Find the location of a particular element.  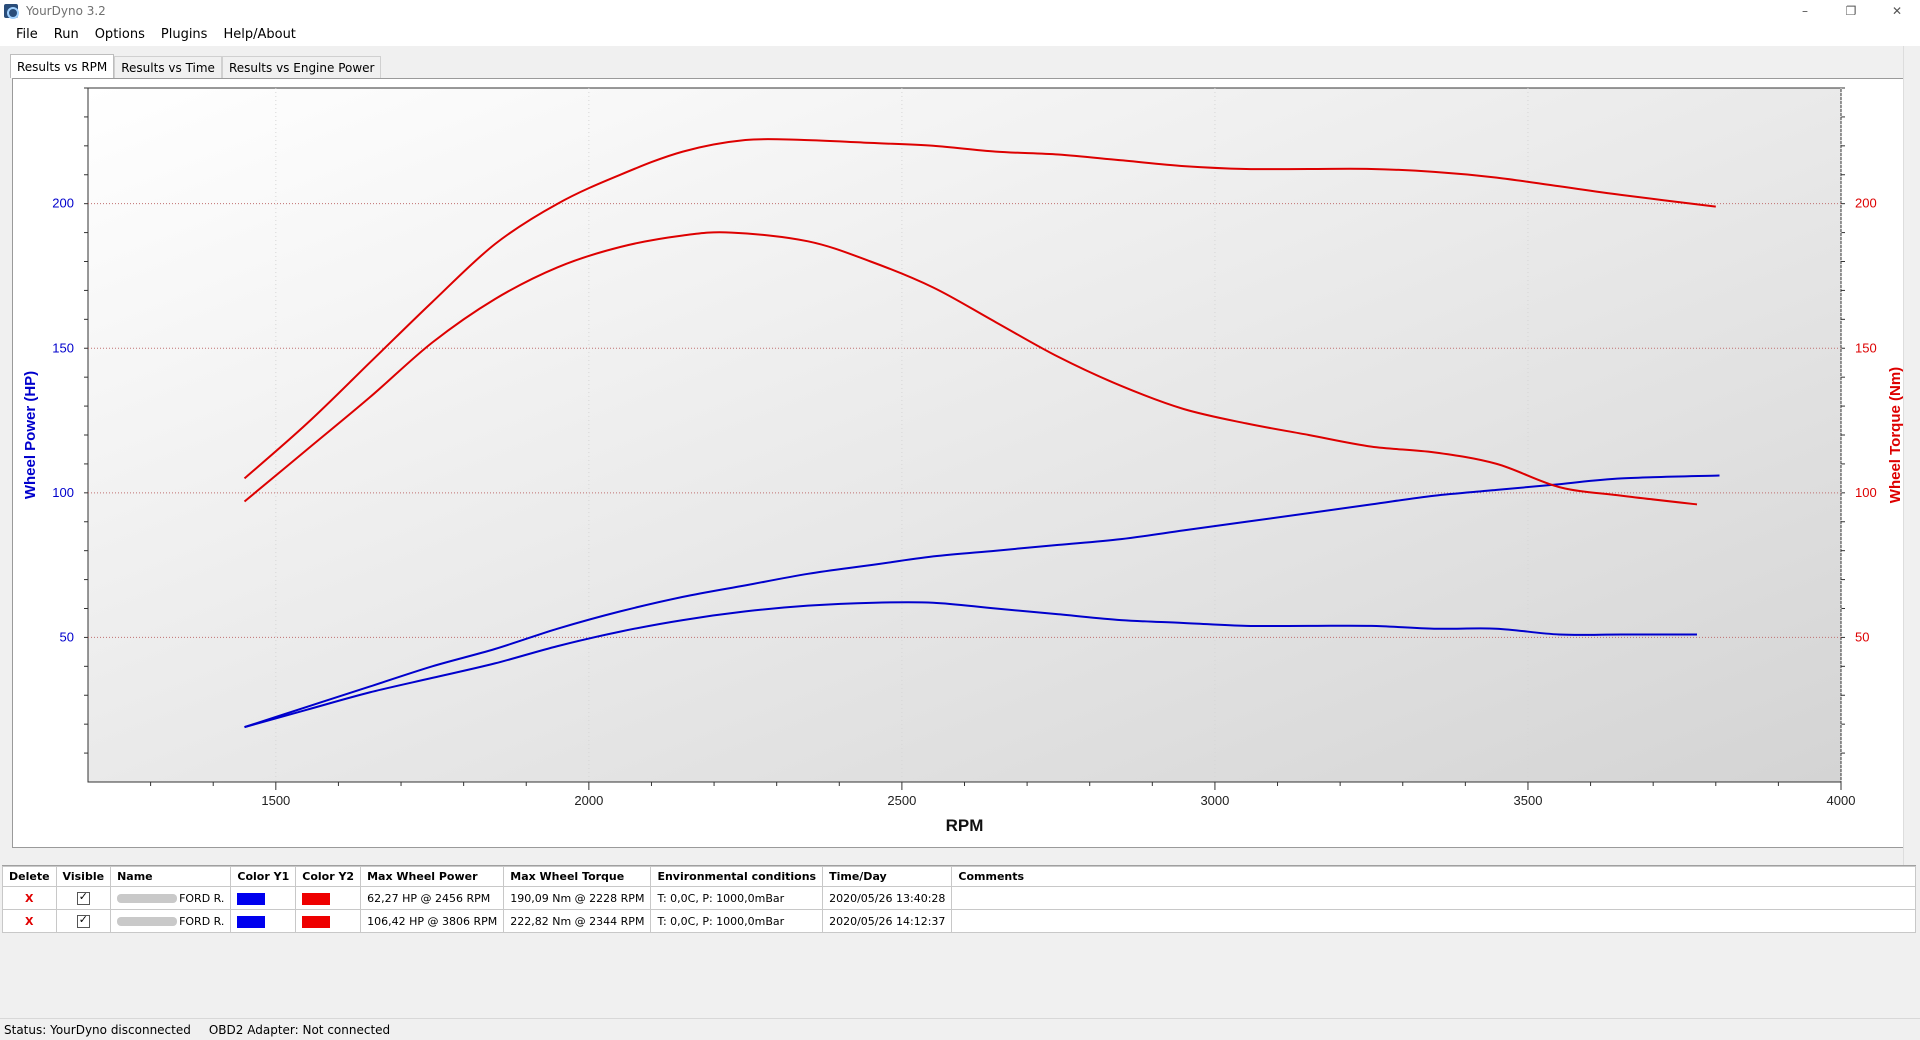

close-button: ✕ is located at coordinates (1897, 11).